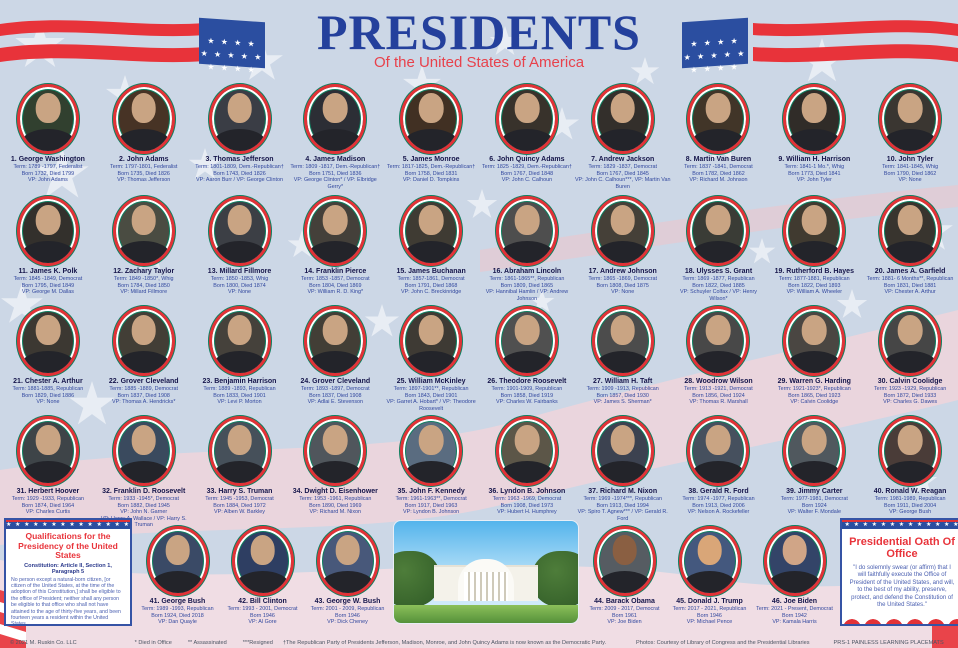 The image size is (958, 648). I want to click on president-name: 23. Benjamin Harrison, so click(239, 381).